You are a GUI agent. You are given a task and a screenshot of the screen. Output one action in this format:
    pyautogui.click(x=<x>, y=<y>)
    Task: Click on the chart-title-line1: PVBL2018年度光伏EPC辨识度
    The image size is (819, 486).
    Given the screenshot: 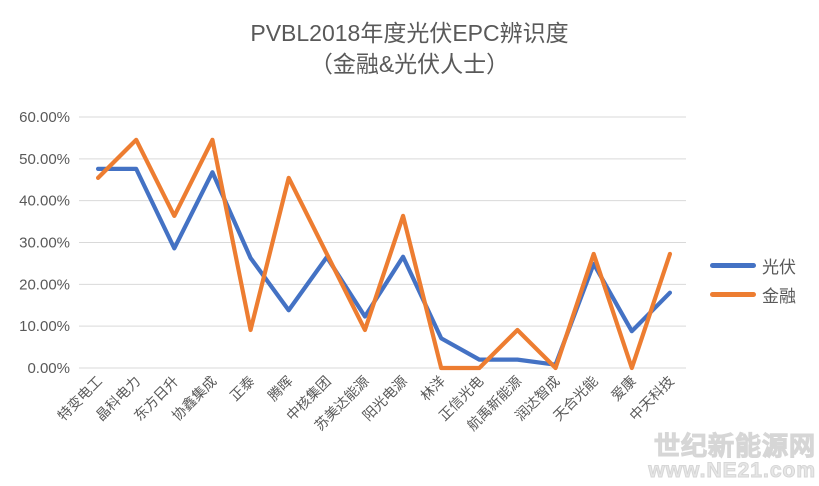 What is the action you would take?
    pyautogui.click(x=409, y=33)
    